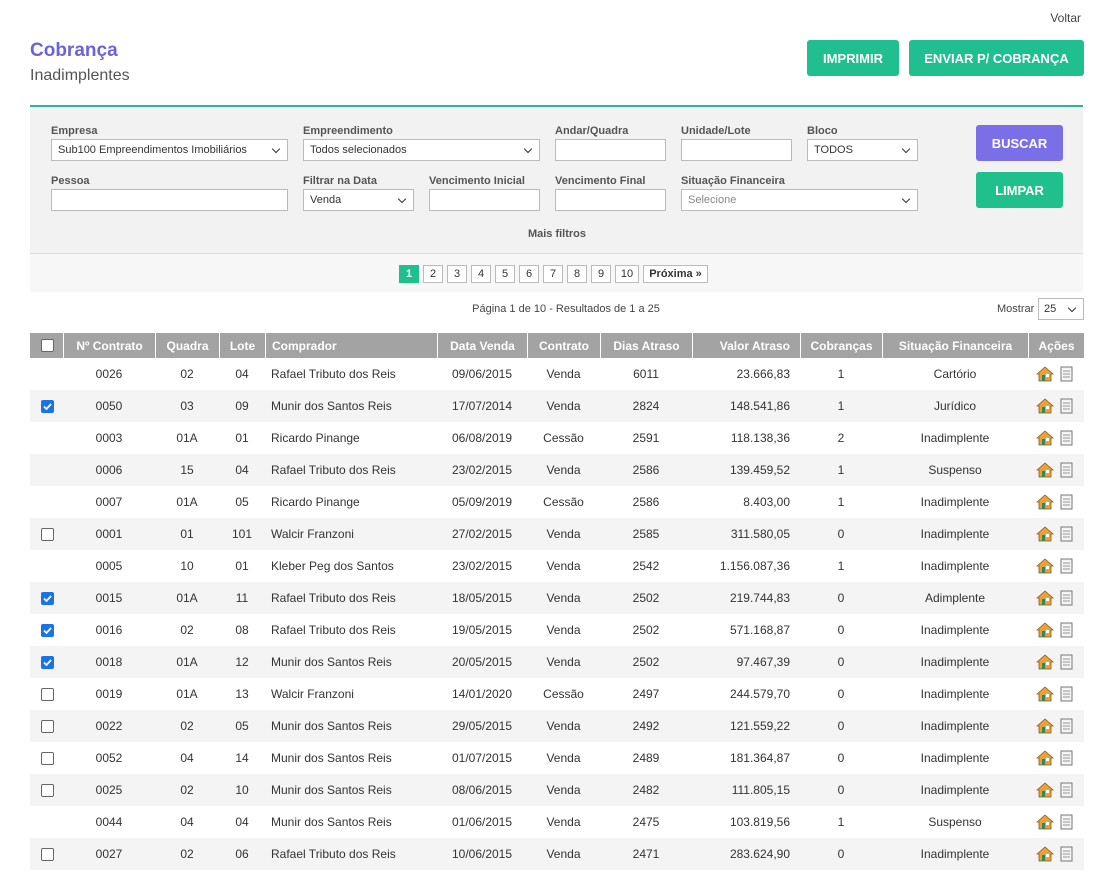  Describe the element at coordinates (563, 345) in the screenshot. I see `column-header: Contrato` at that location.